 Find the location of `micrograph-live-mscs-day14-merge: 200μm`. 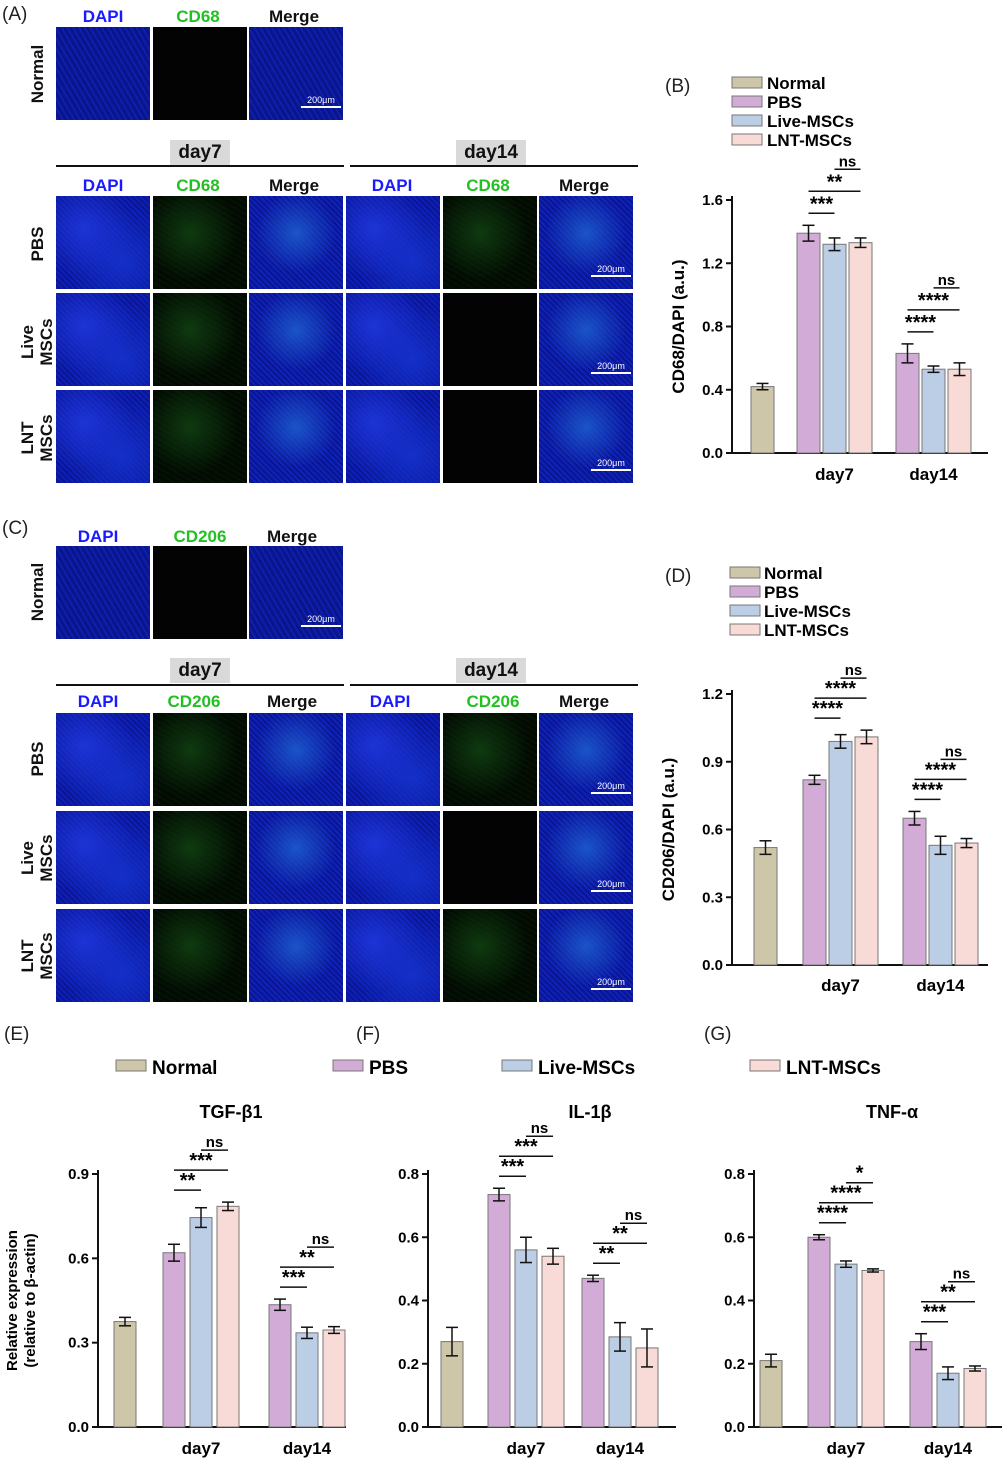

micrograph-live-mscs-day14-merge: 200μm is located at coordinates (586, 857).